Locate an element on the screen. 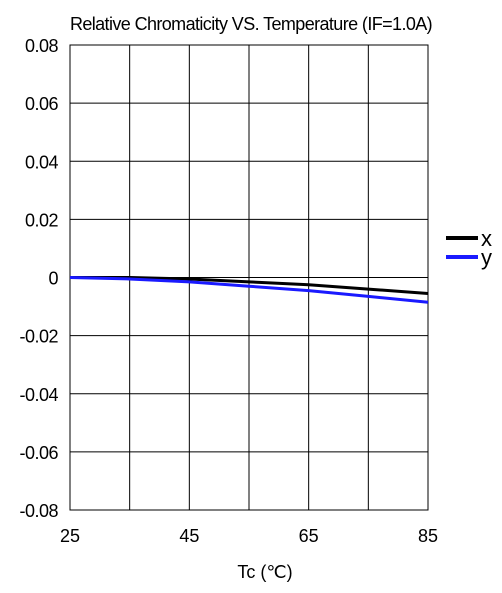 This screenshot has width=502, height=593. y-tick-label: 0.02 is located at coordinates (42, 220).